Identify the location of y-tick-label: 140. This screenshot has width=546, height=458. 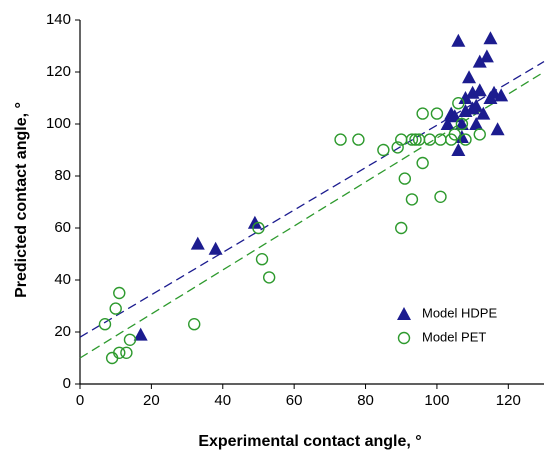
(58, 19).